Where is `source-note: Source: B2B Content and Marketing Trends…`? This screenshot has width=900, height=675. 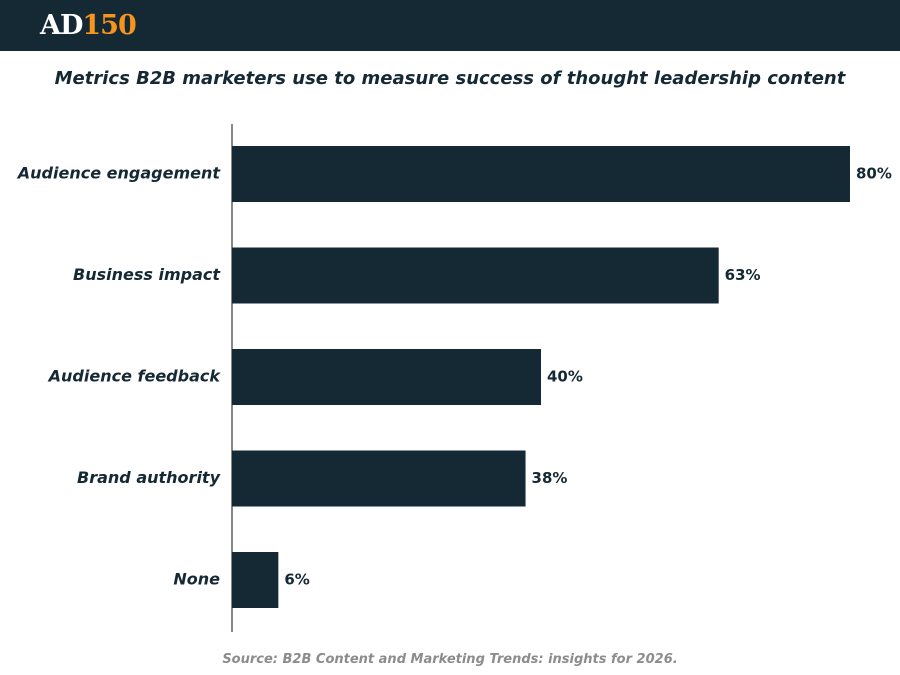
source-note: Source: B2B Content and Marketing Trends… is located at coordinates (450, 659).